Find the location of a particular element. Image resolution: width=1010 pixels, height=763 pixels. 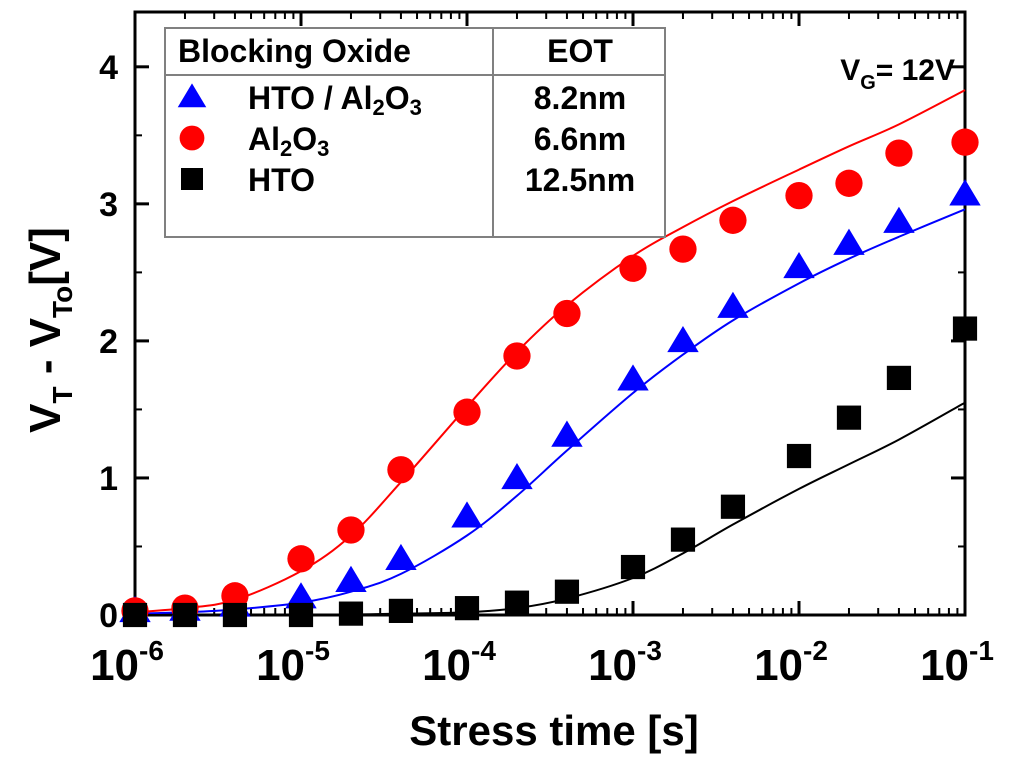

x-tick-label: 10⁻¹ is located at coordinates (957, 662).